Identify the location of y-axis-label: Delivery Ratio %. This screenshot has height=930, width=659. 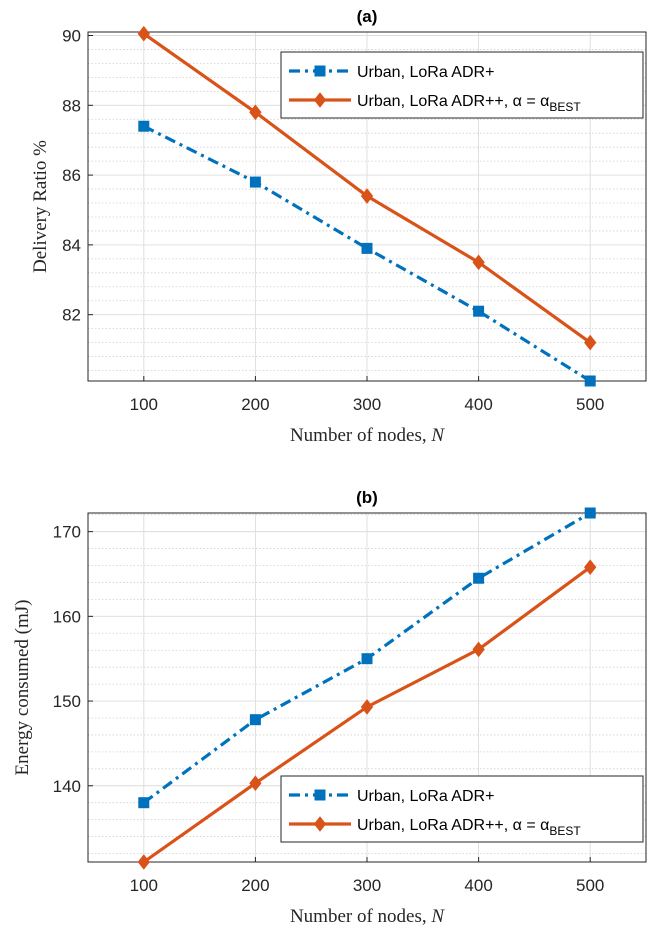
(40, 206).